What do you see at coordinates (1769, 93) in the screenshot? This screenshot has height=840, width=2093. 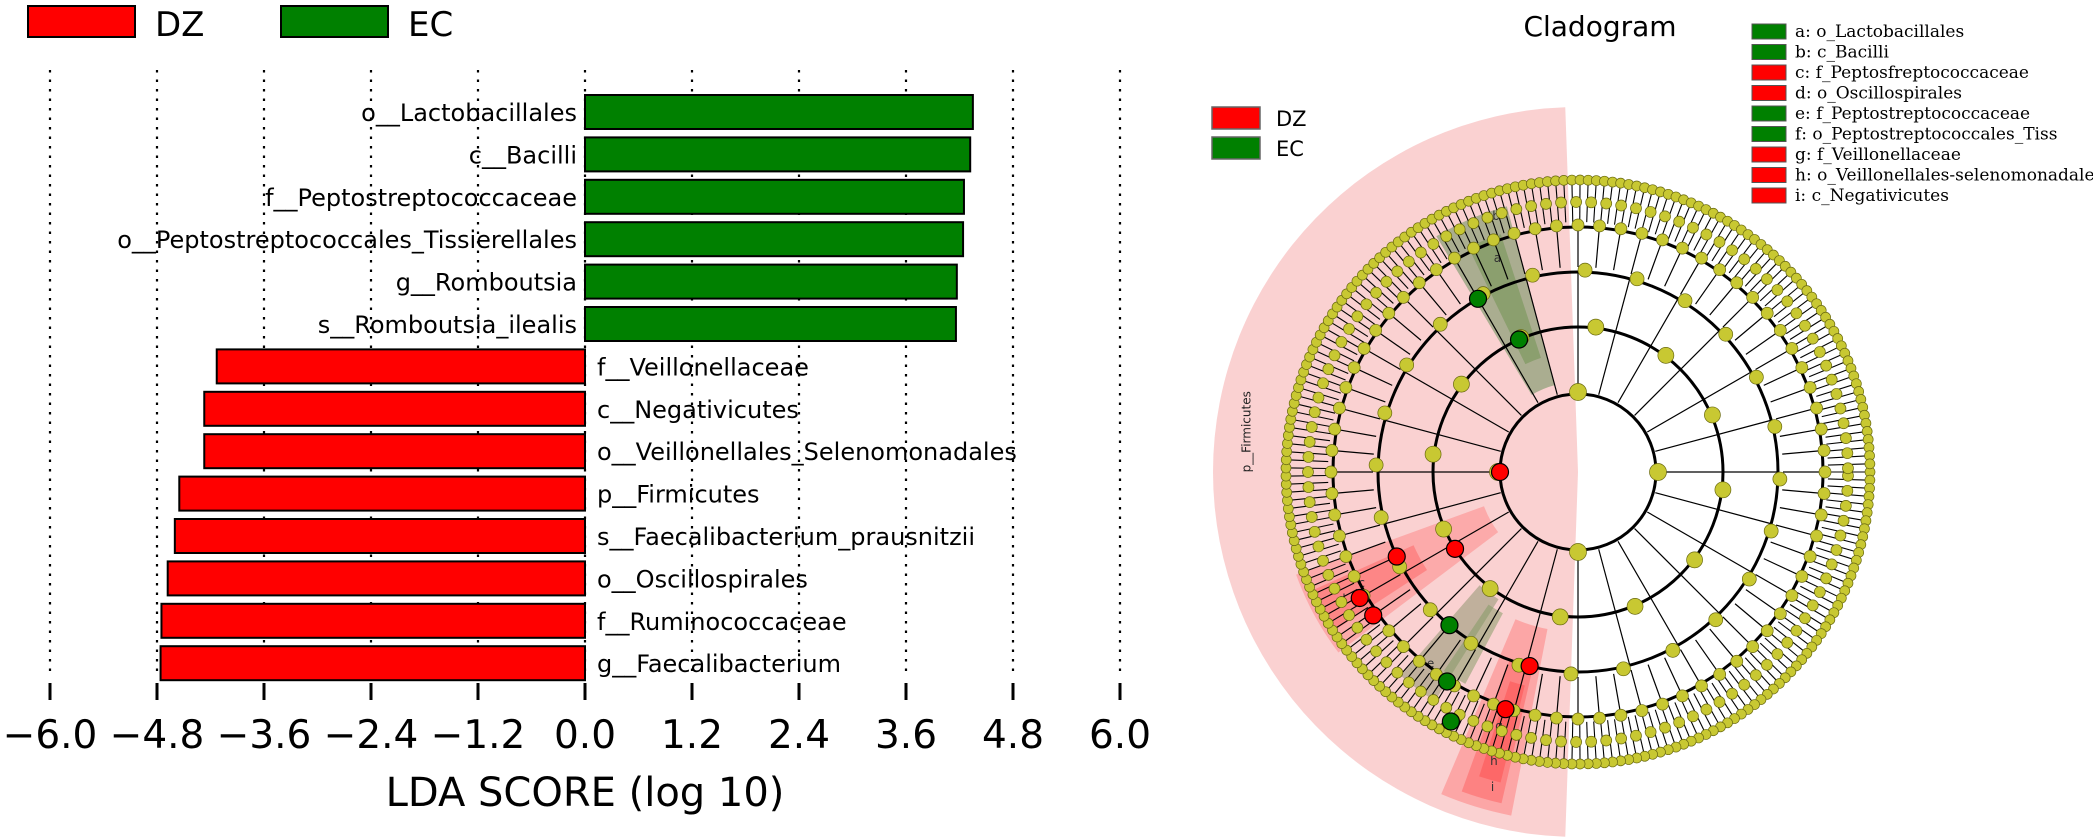 I see `key-swatch-d` at bounding box center [1769, 93].